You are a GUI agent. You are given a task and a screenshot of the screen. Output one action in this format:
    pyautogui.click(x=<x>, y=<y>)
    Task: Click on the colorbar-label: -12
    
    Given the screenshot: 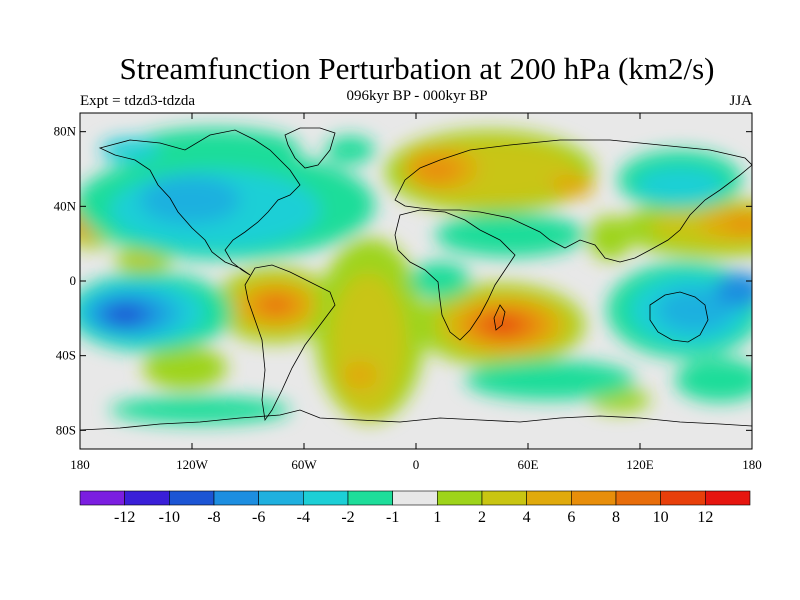 What is the action you would take?
    pyautogui.click(x=124, y=517)
    